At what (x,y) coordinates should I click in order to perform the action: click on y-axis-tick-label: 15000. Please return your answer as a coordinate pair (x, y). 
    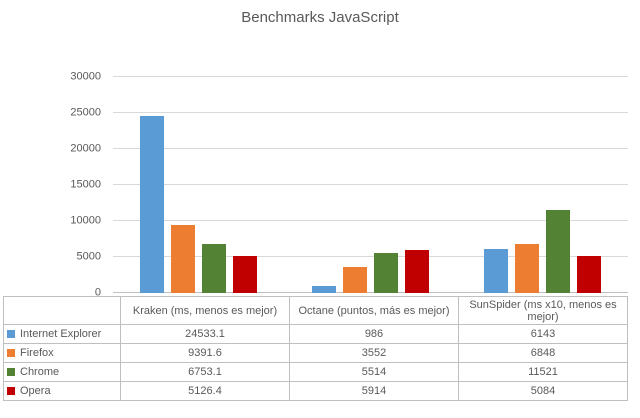
    Looking at the image, I should click on (85, 184).